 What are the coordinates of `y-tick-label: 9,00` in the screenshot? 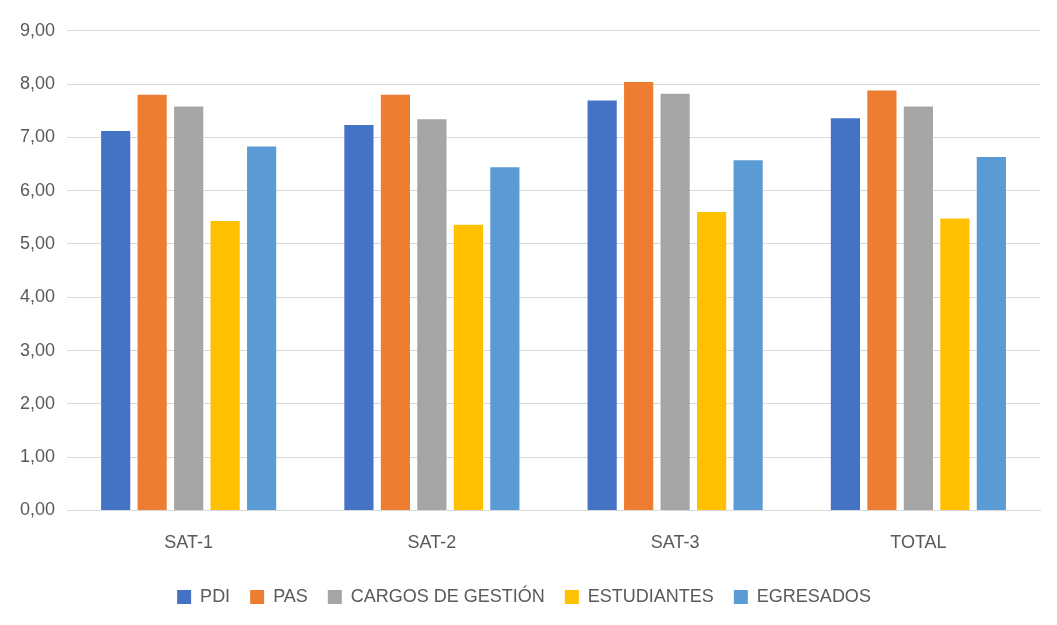 It's located at (37, 29).